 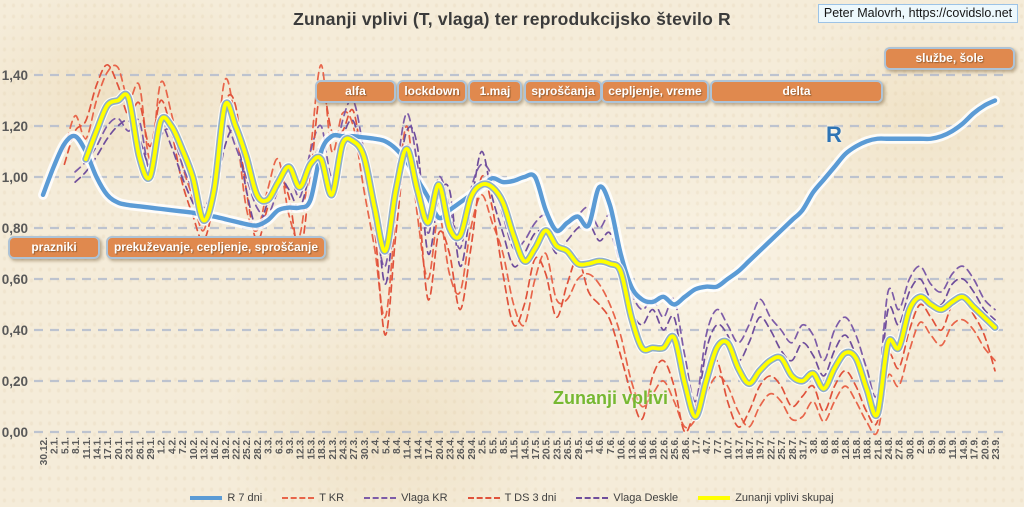 I want to click on x-tick-label: 30.8., so click(x=910, y=448).